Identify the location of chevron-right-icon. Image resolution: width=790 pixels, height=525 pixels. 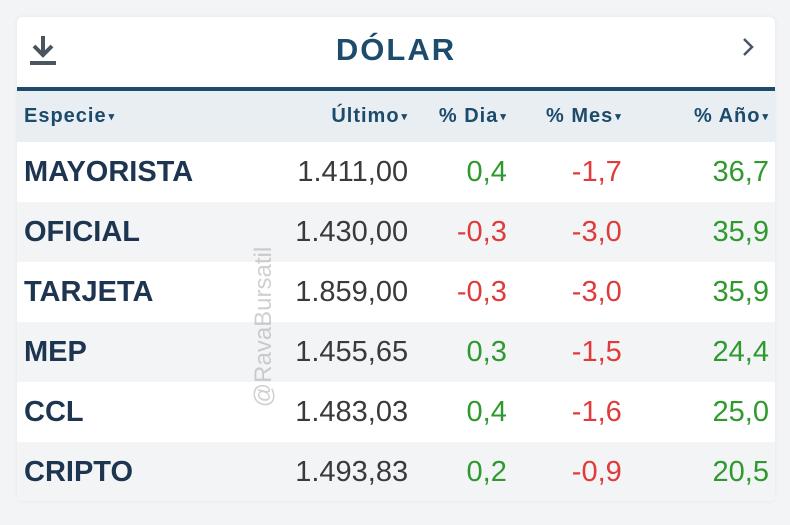
(748, 47).